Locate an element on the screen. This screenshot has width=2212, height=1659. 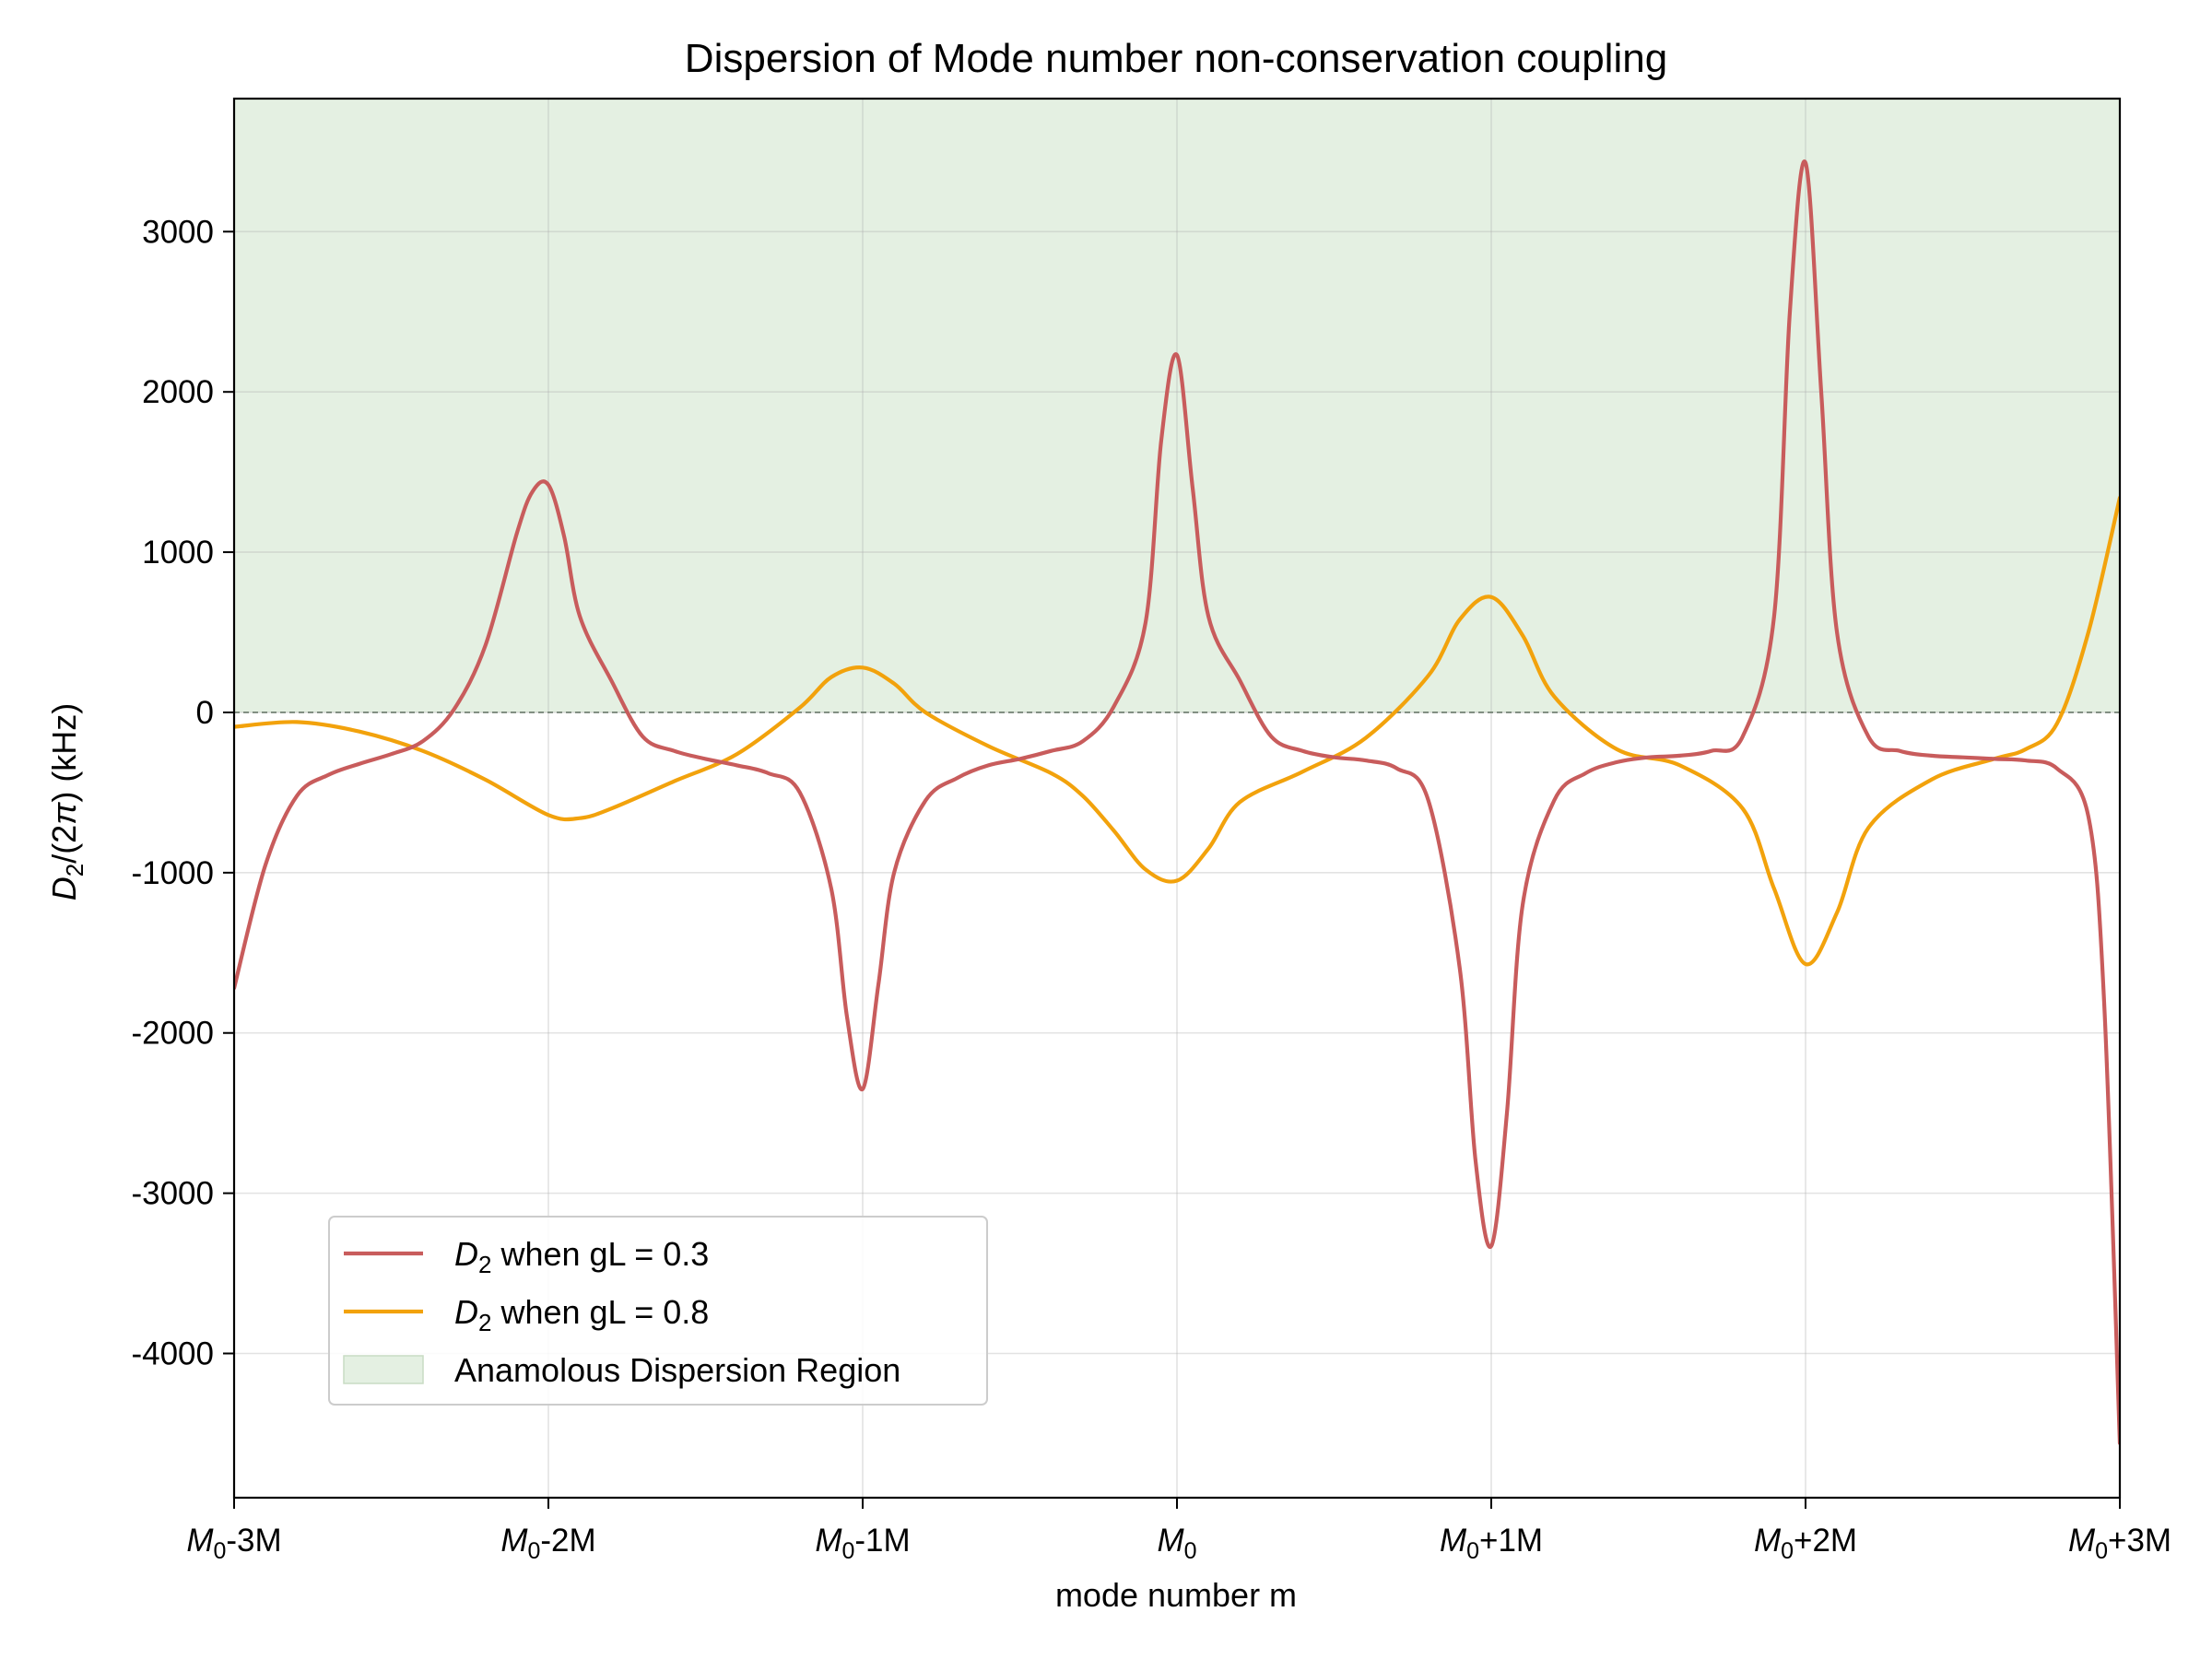
y-tick-label: 2000 is located at coordinates (178, 392).